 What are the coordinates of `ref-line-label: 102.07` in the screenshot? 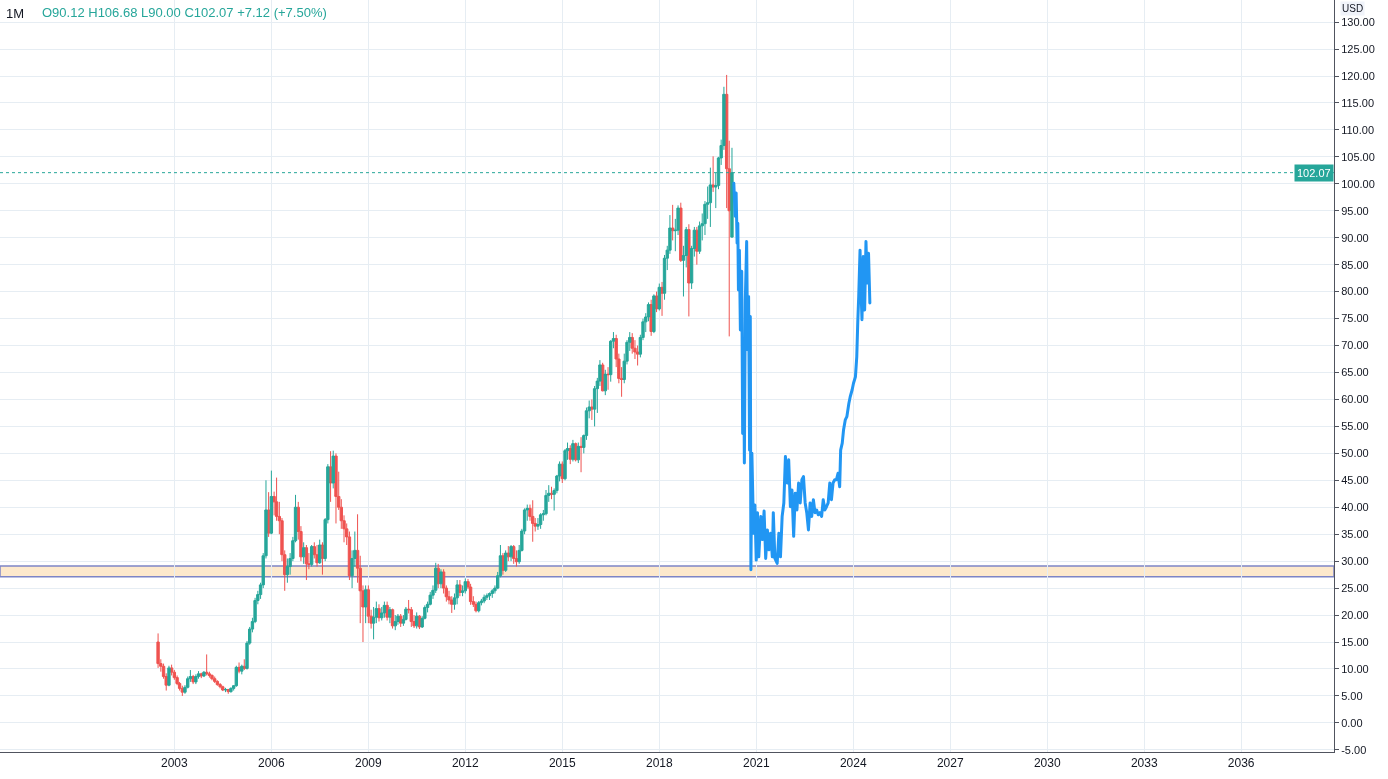 It's located at (1314, 173).